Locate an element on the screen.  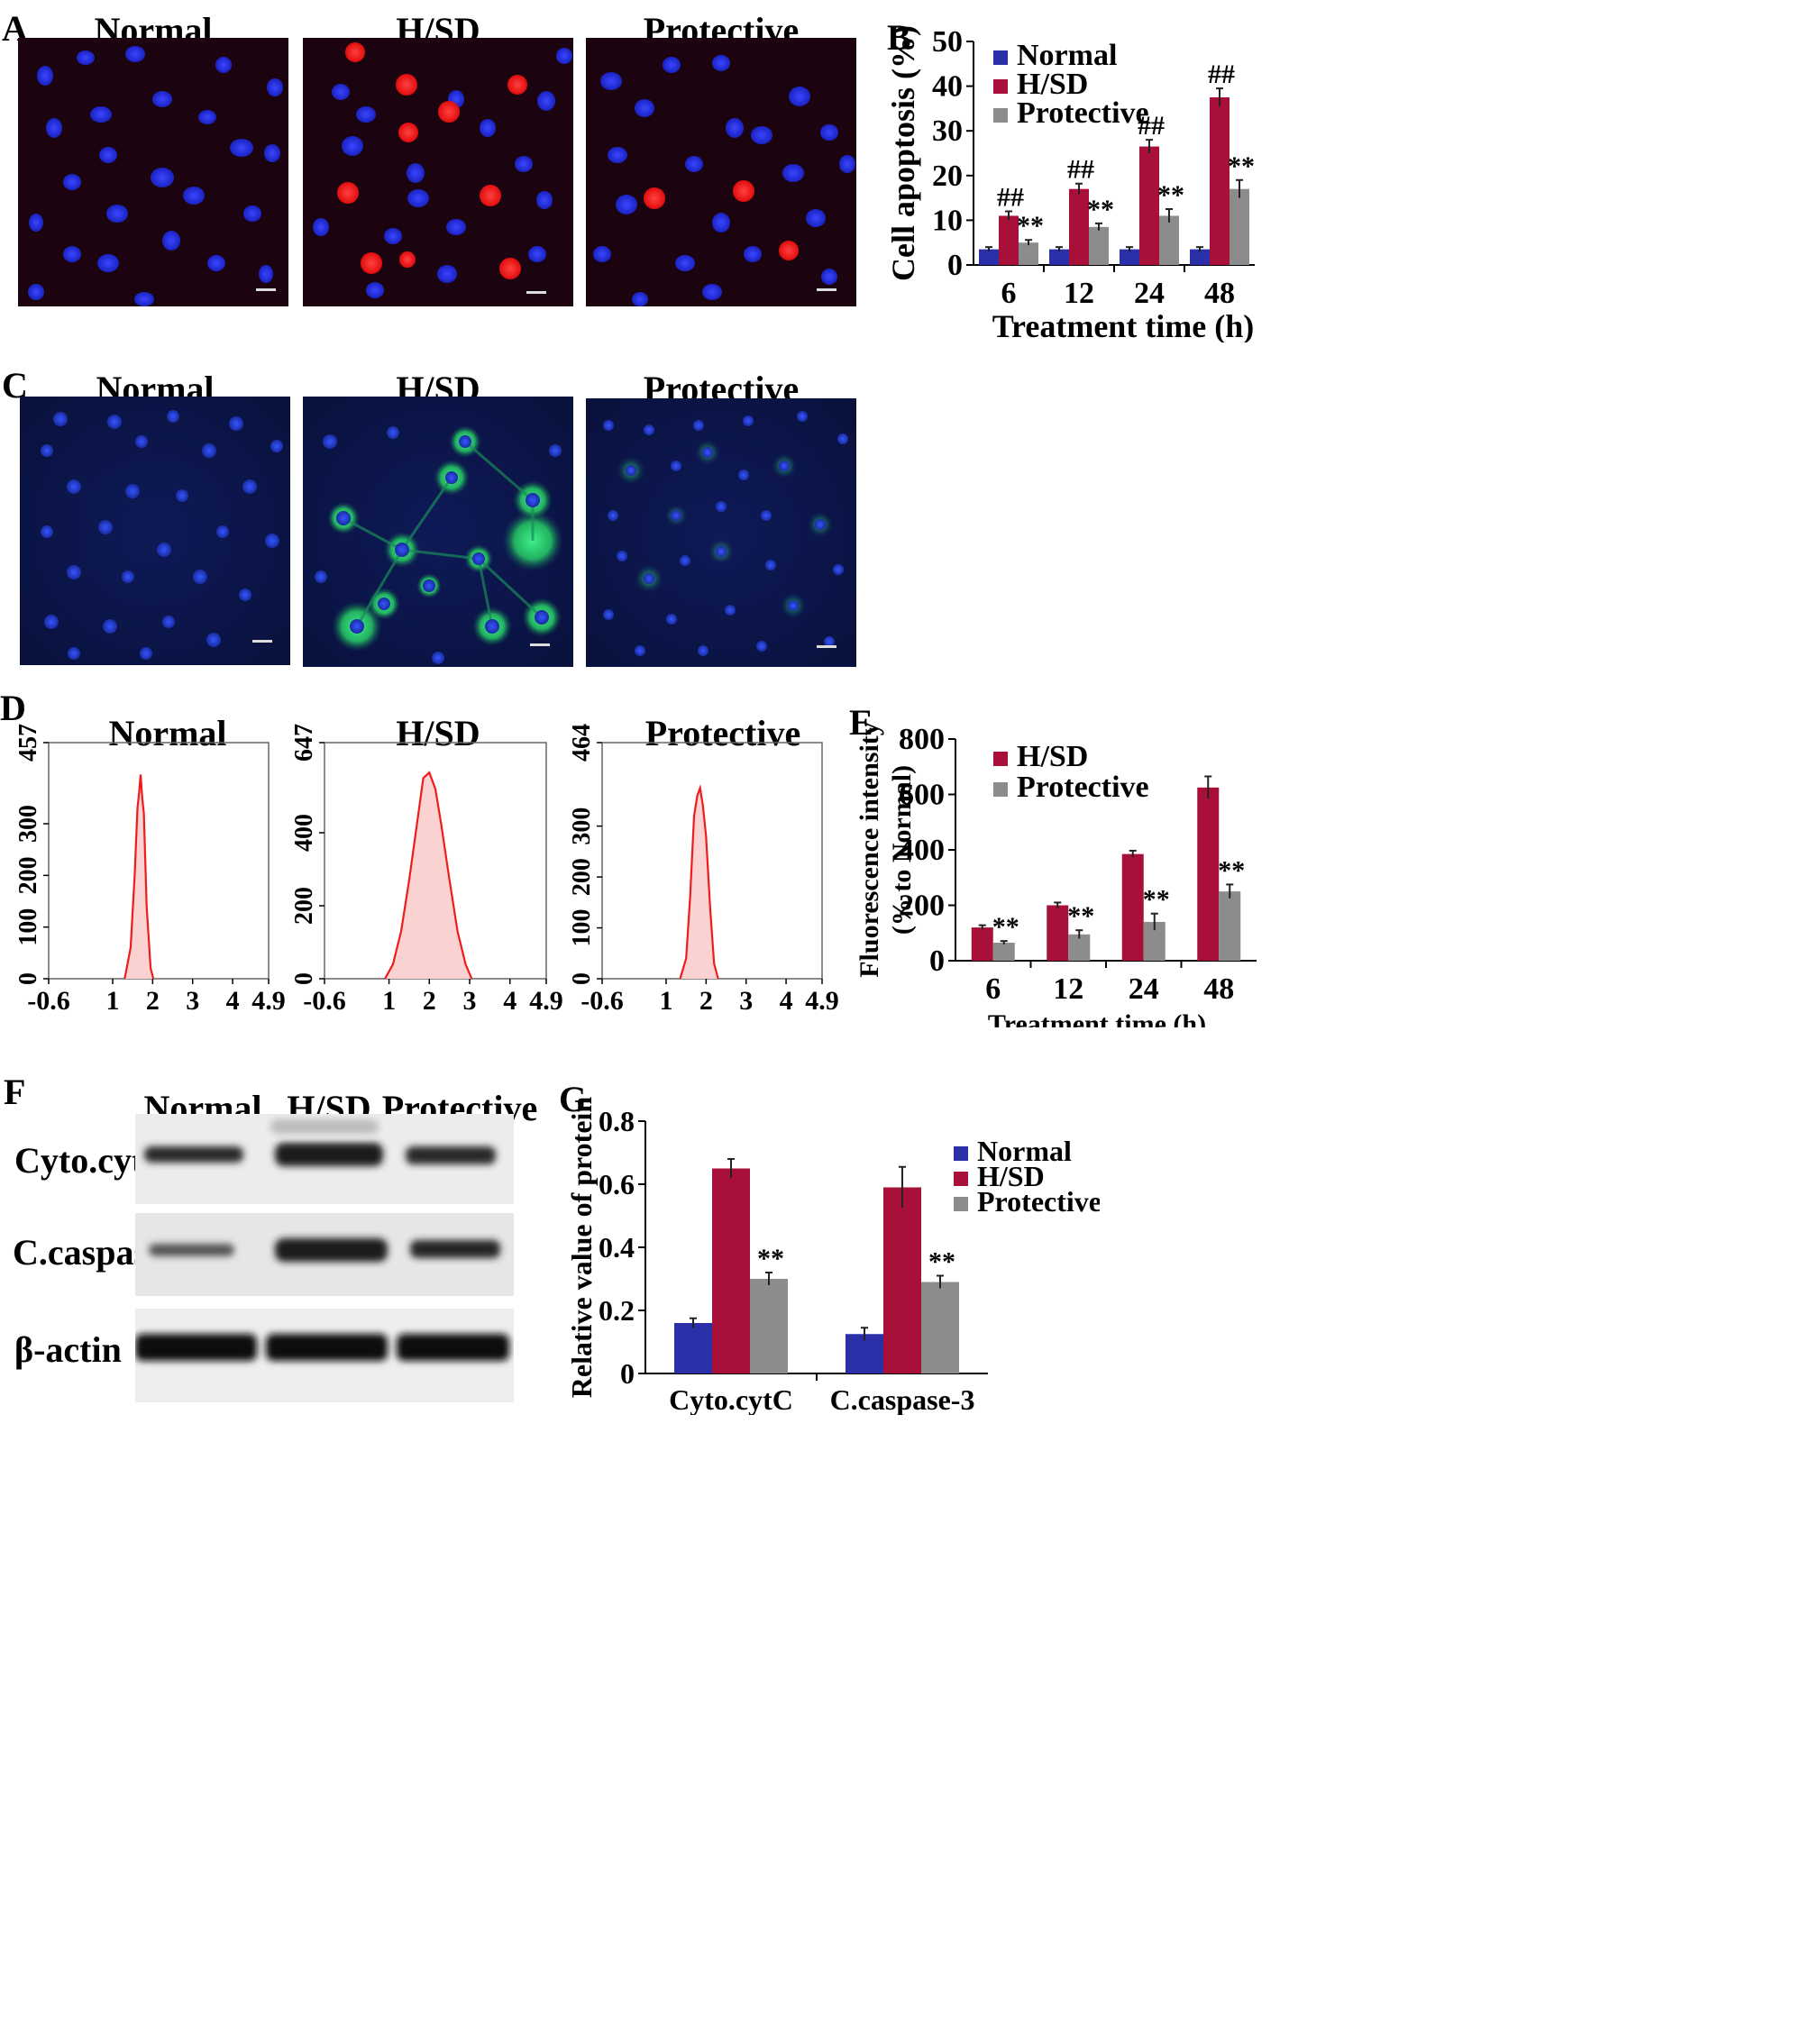
micrograph-a-protective is located at coordinates (721, 172).